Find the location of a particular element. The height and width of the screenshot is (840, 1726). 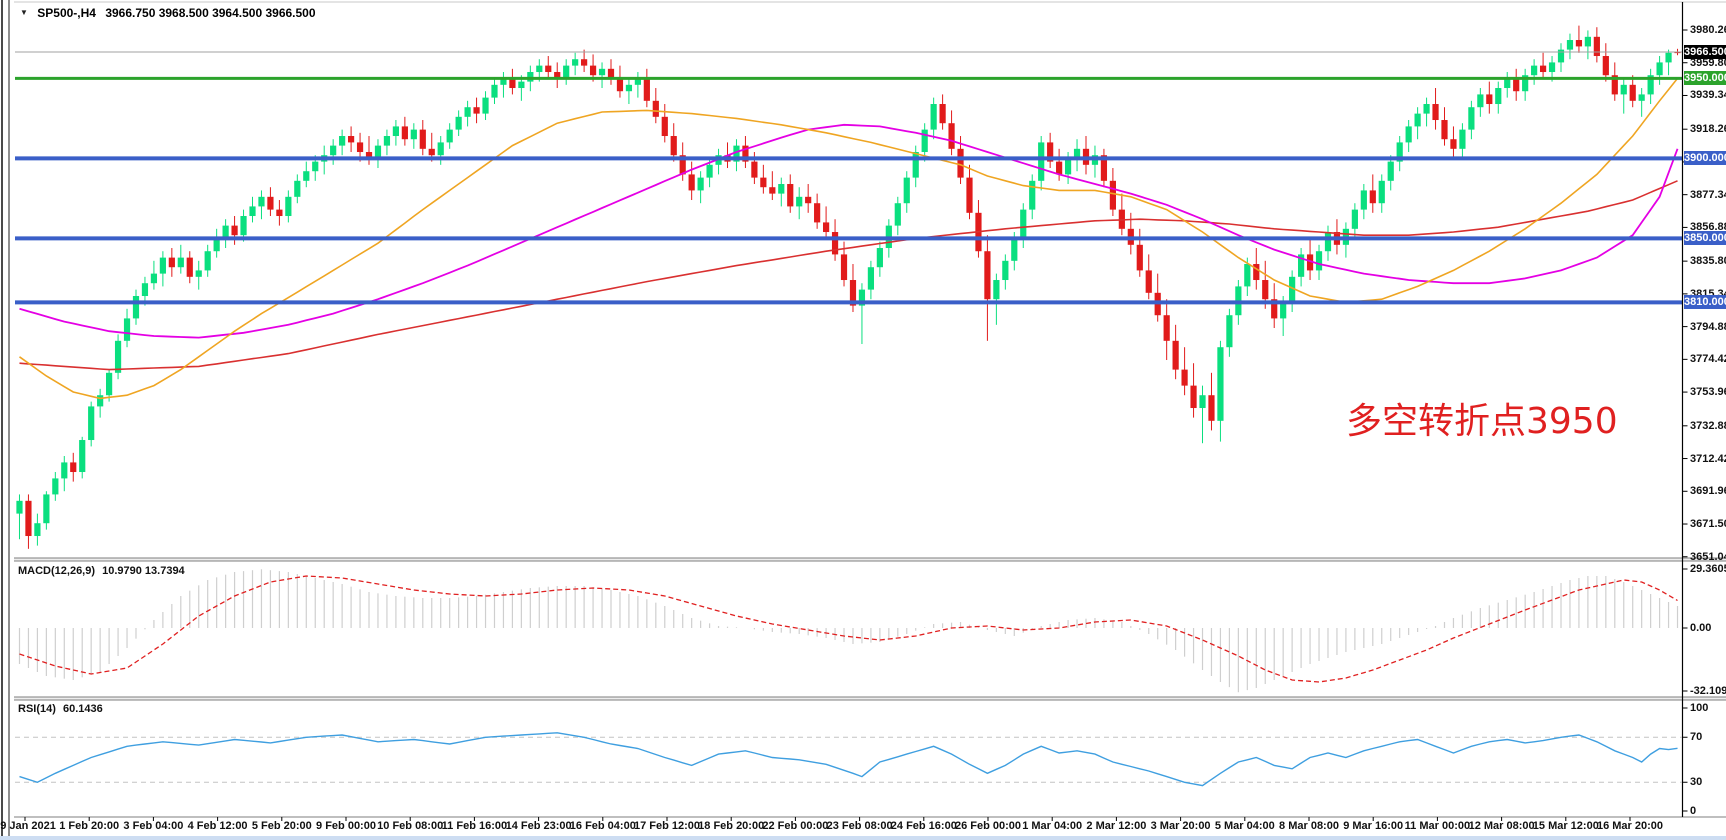

window-left-border is located at coordinates (2, 418).